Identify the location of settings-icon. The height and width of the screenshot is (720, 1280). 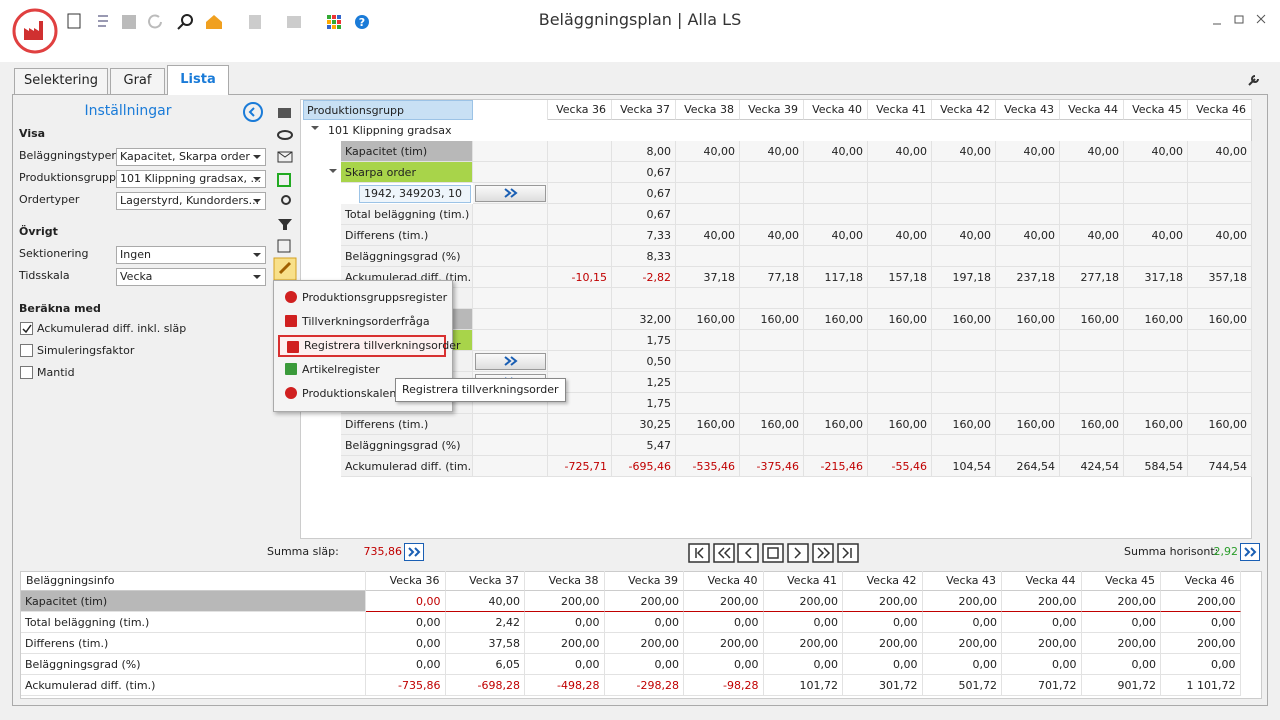
(1254, 80).